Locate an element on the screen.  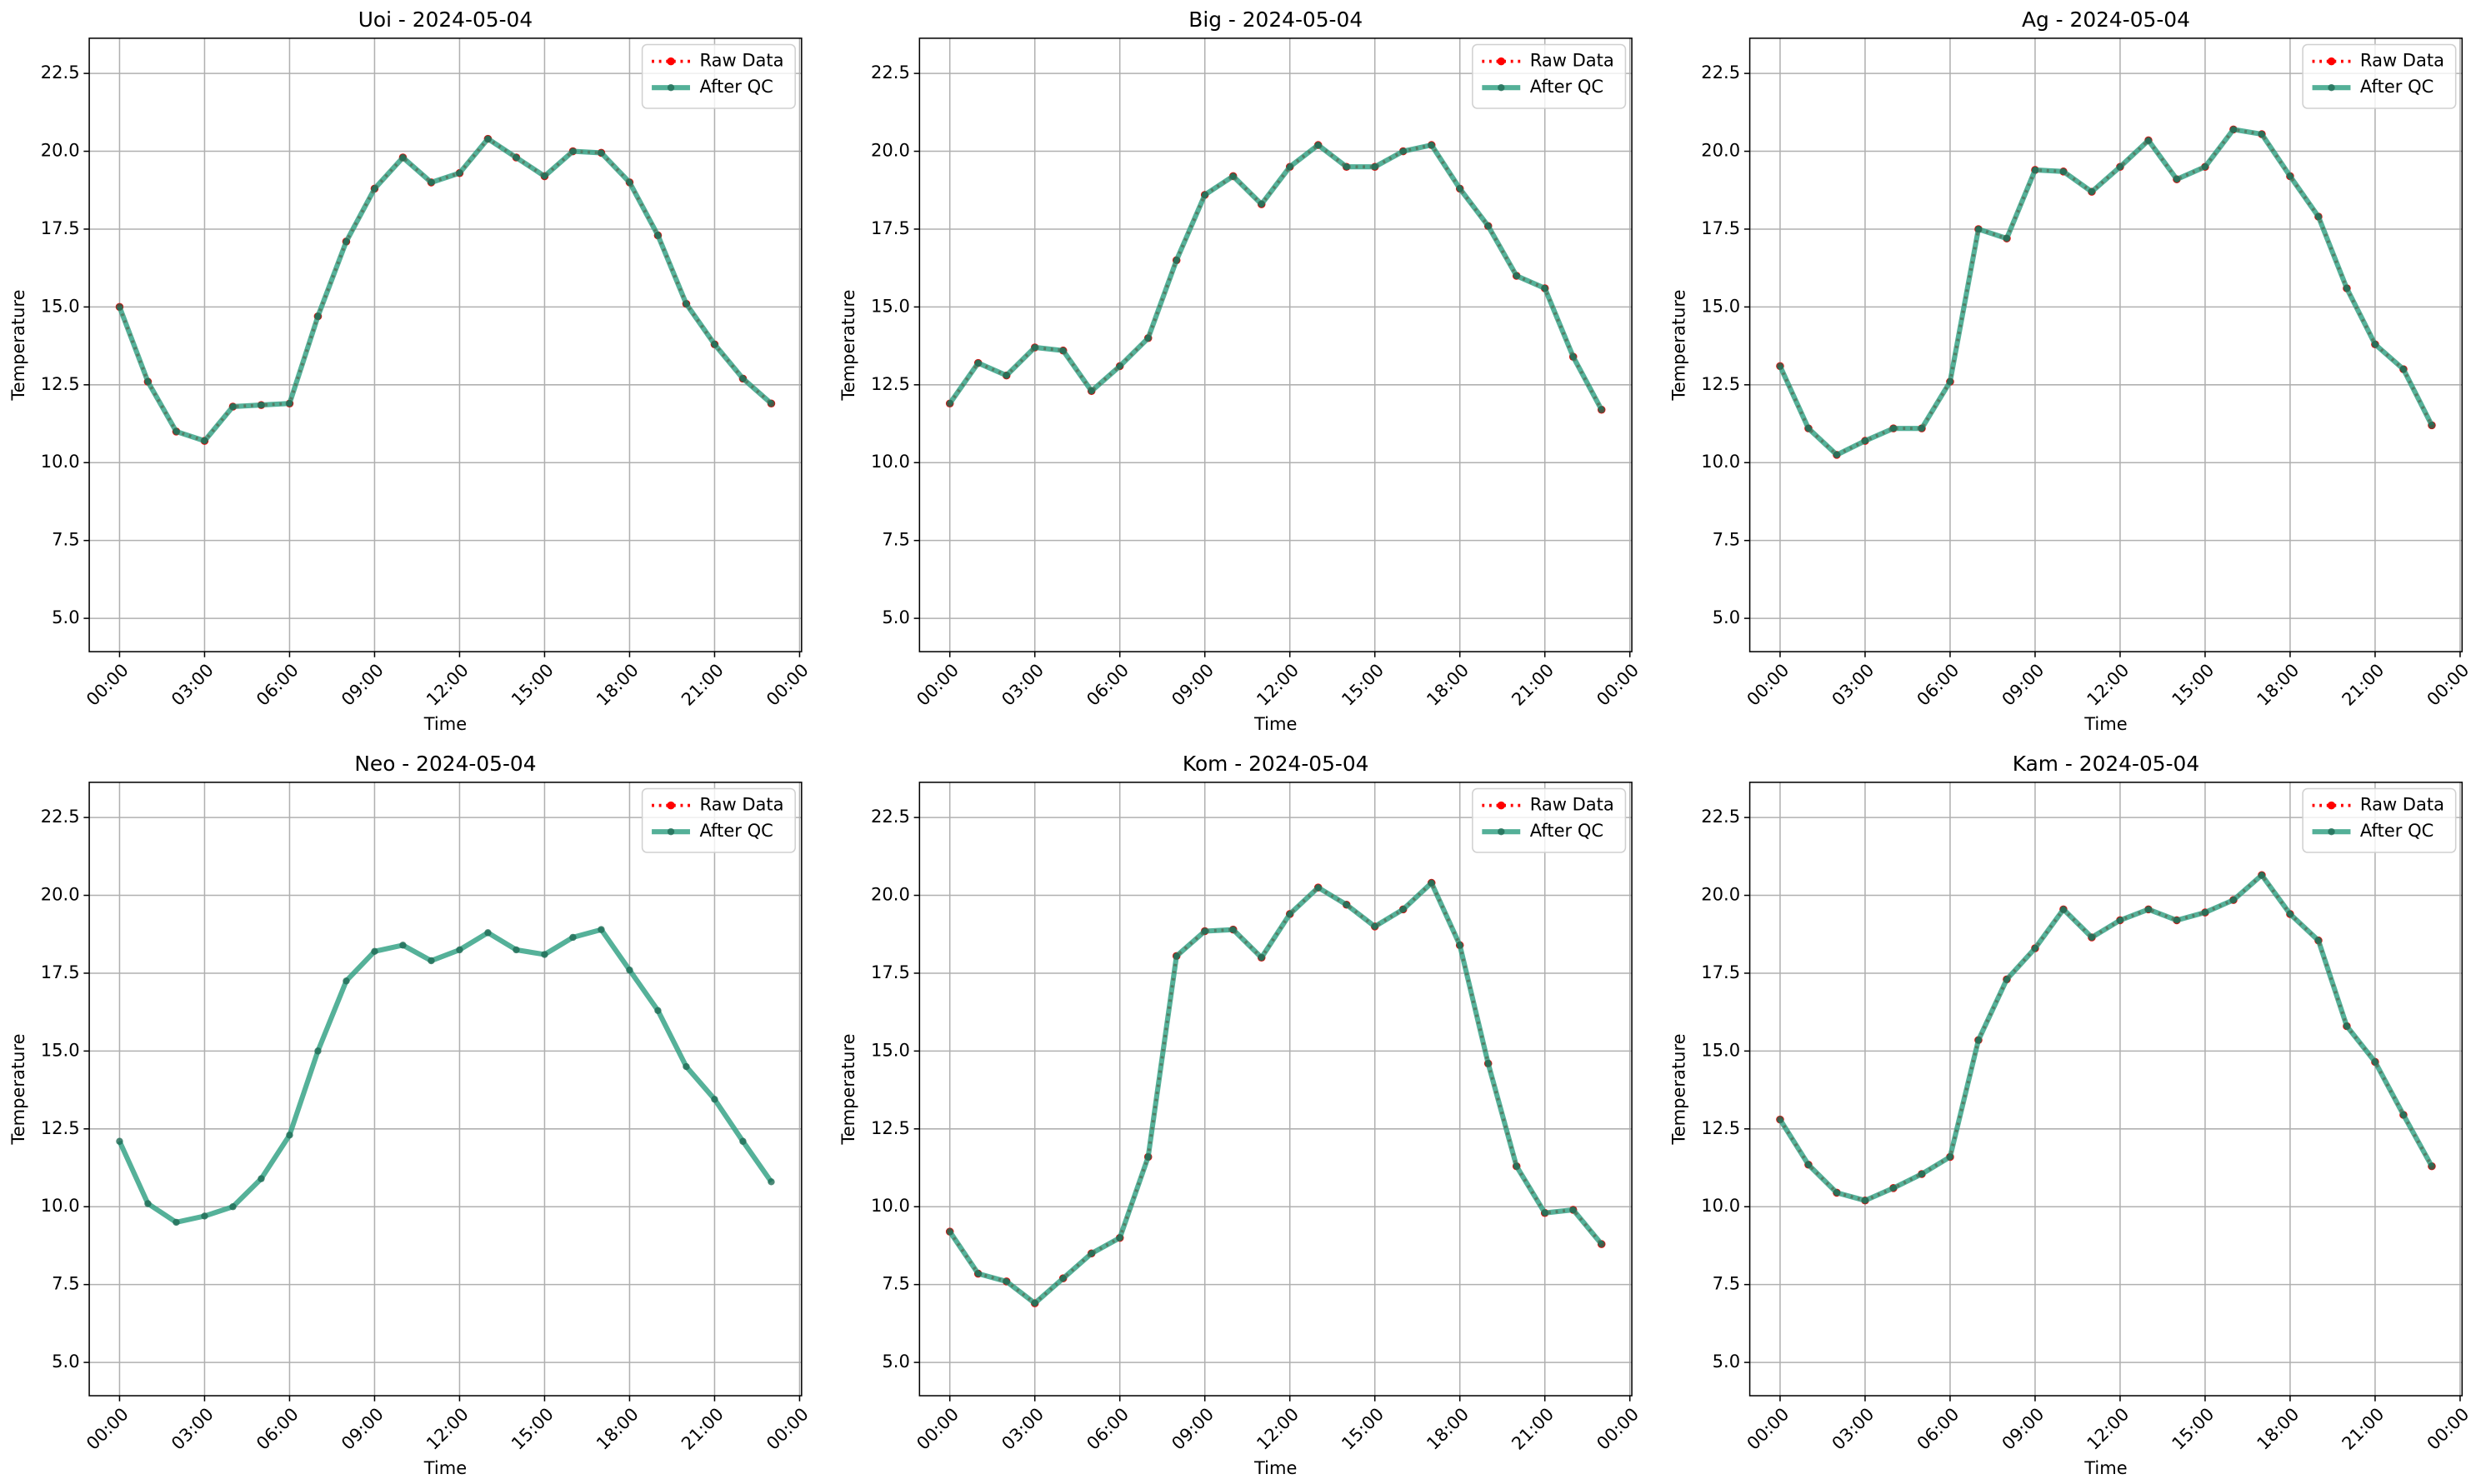
legend-label: Raw Data is located at coordinates (1572, 805).